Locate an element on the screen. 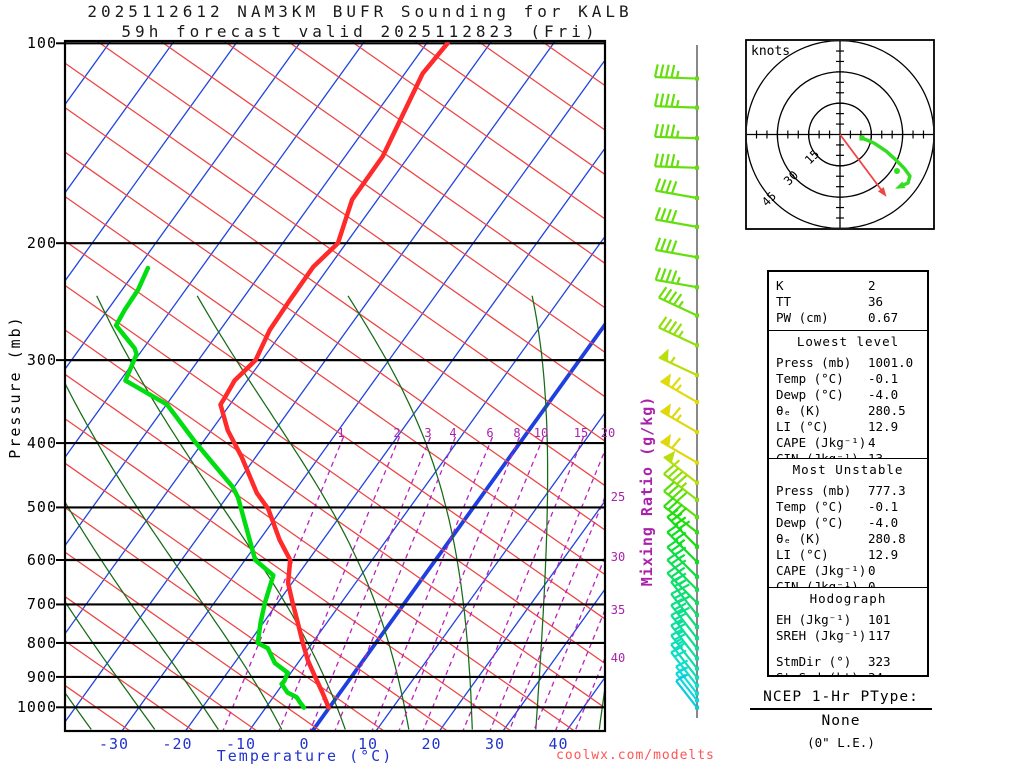 The height and width of the screenshot is (768, 1024). temperature-tick-label: 20 is located at coordinates (431, 744).